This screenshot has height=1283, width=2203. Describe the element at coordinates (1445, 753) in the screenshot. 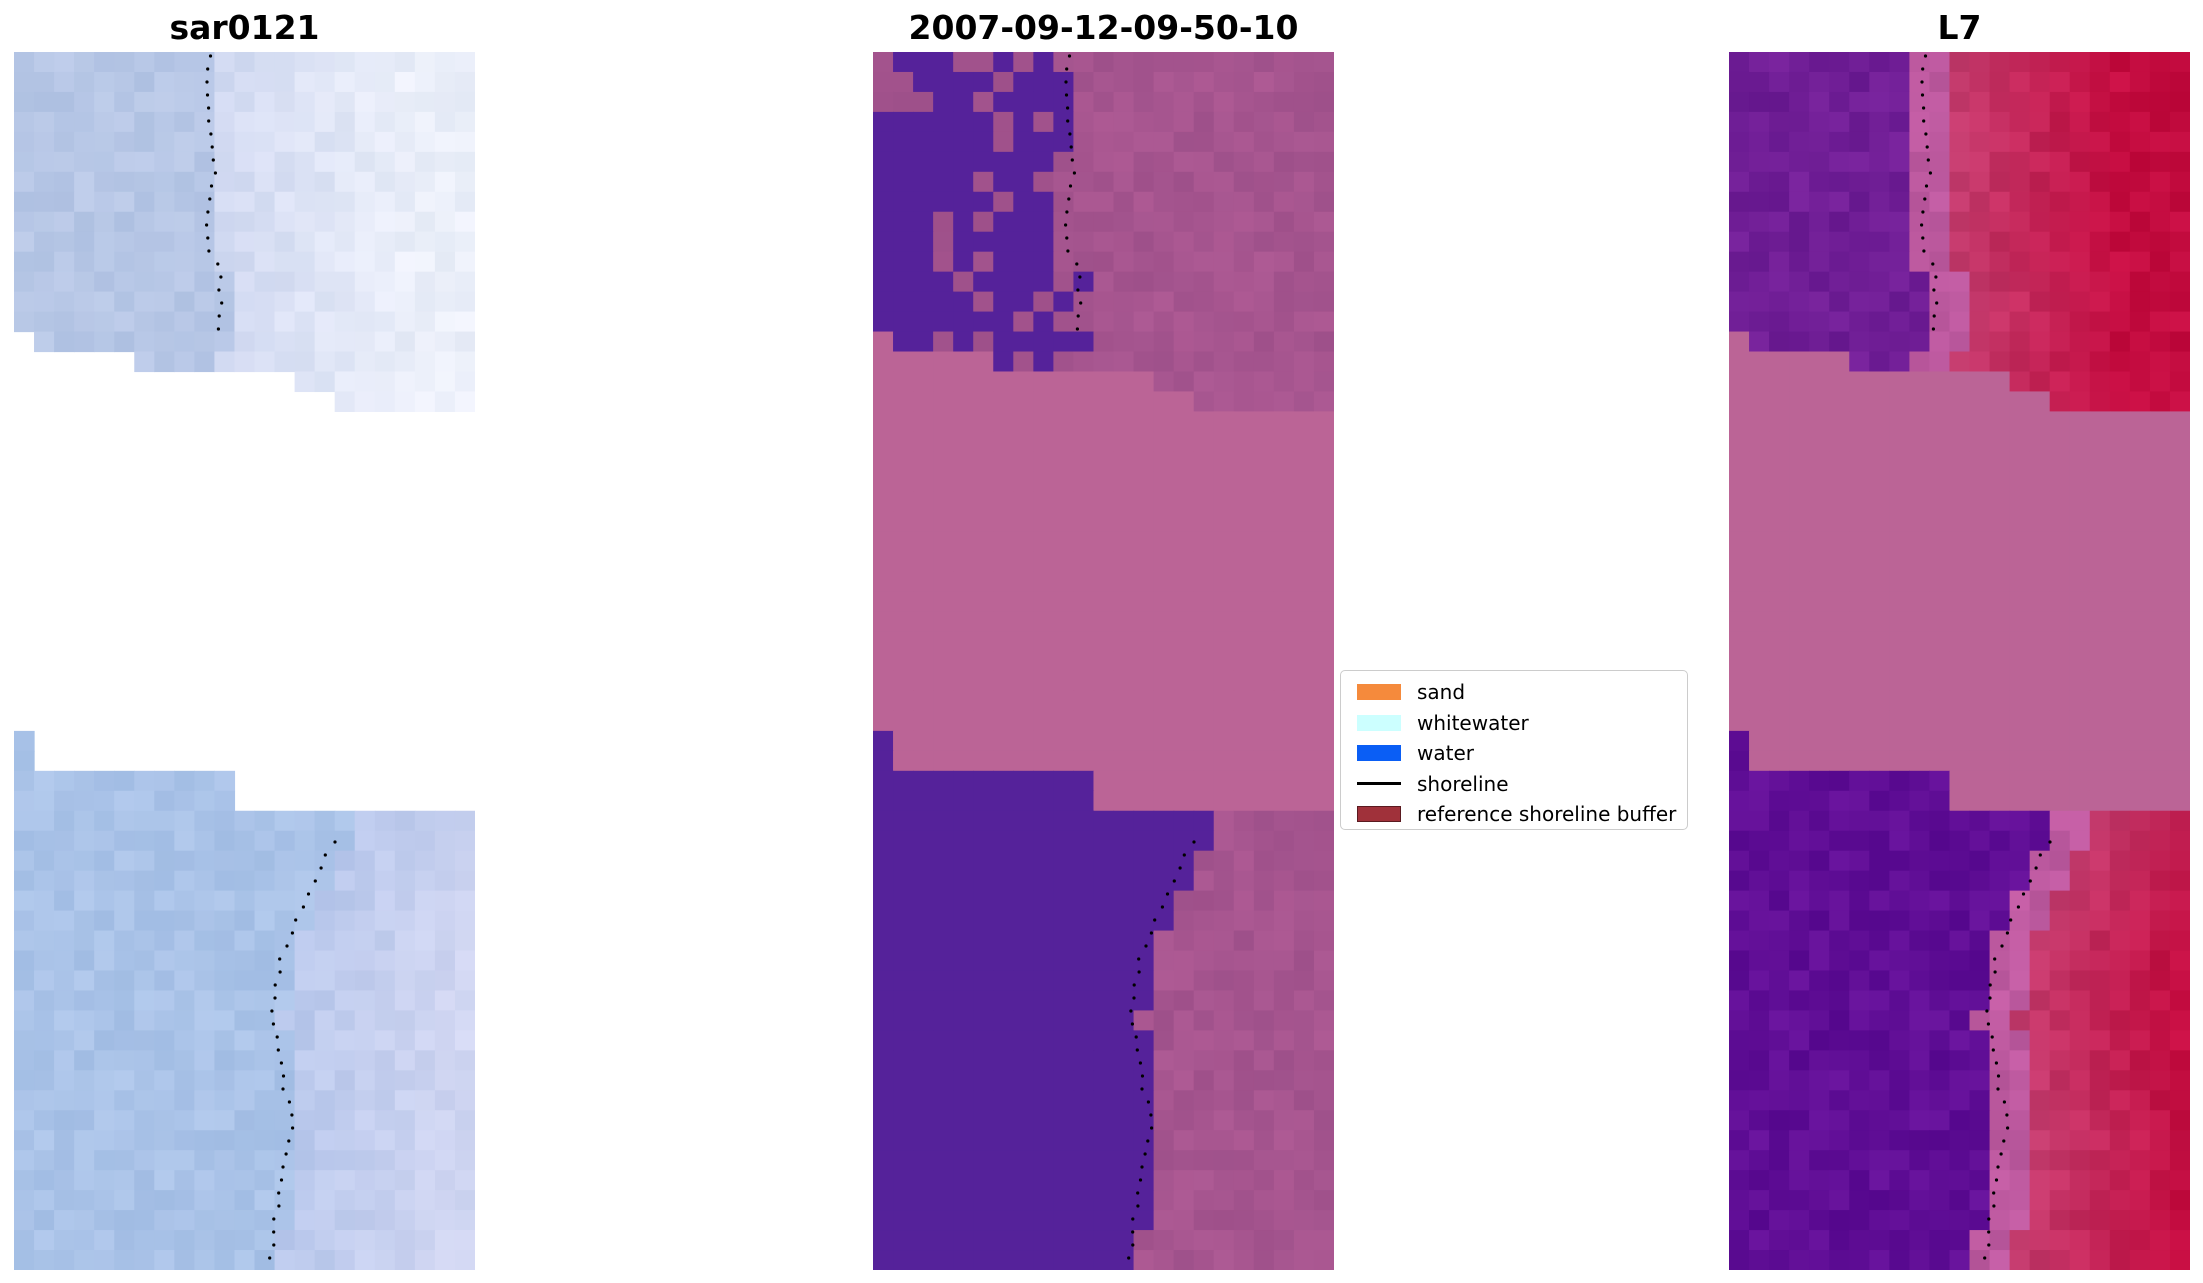

I see `legend-label-water: water` at that location.